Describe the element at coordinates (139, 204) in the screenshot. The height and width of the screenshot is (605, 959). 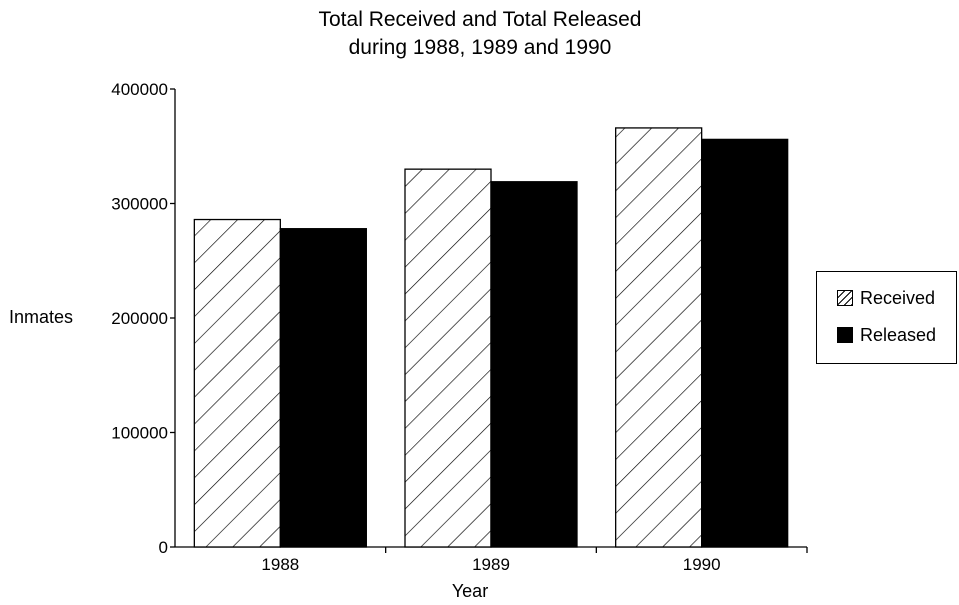
I see `y-tick-label: 300000` at that location.